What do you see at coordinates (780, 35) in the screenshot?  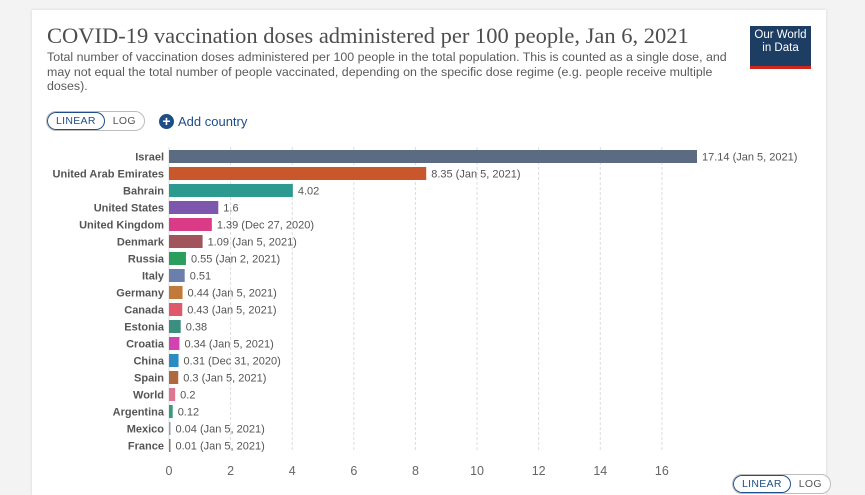 I see `logo-line-1: Our World` at bounding box center [780, 35].